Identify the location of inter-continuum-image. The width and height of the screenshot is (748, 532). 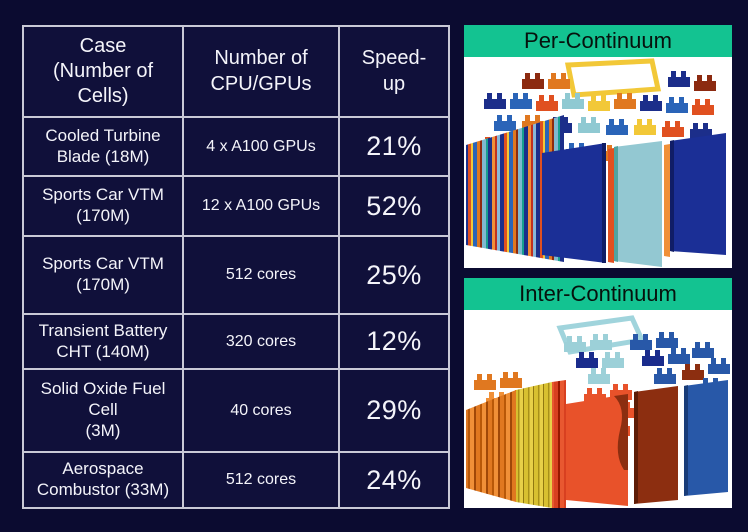
(598, 409).